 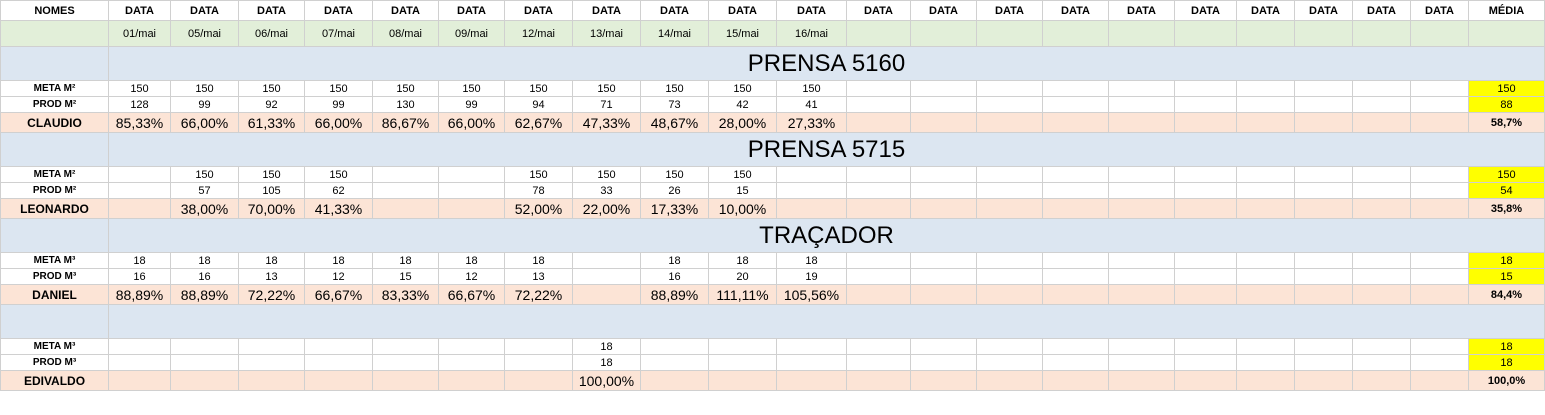 I want to click on percentage-cell: 28,00%, so click(x=742, y=122).